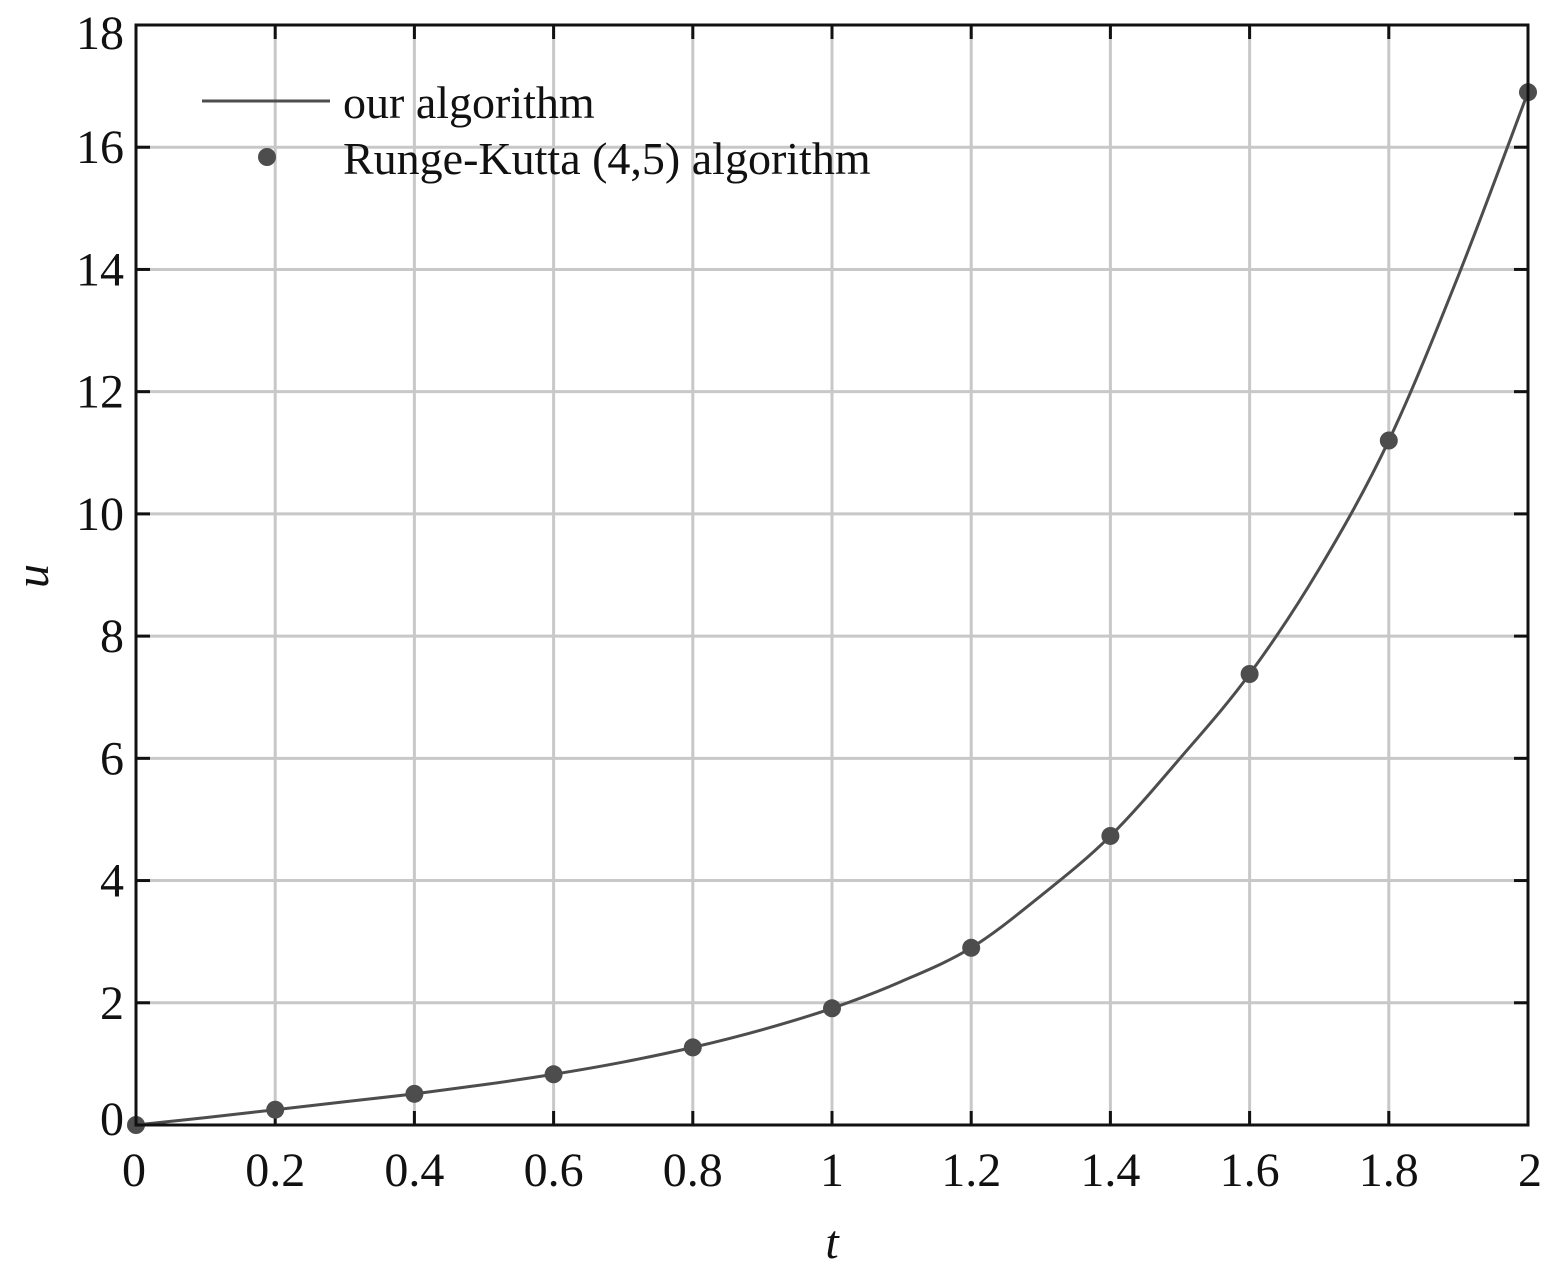 Image resolution: width=1546 pixels, height=1283 pixels. I want to click on y-tick-label: 14, so click(100, 269).